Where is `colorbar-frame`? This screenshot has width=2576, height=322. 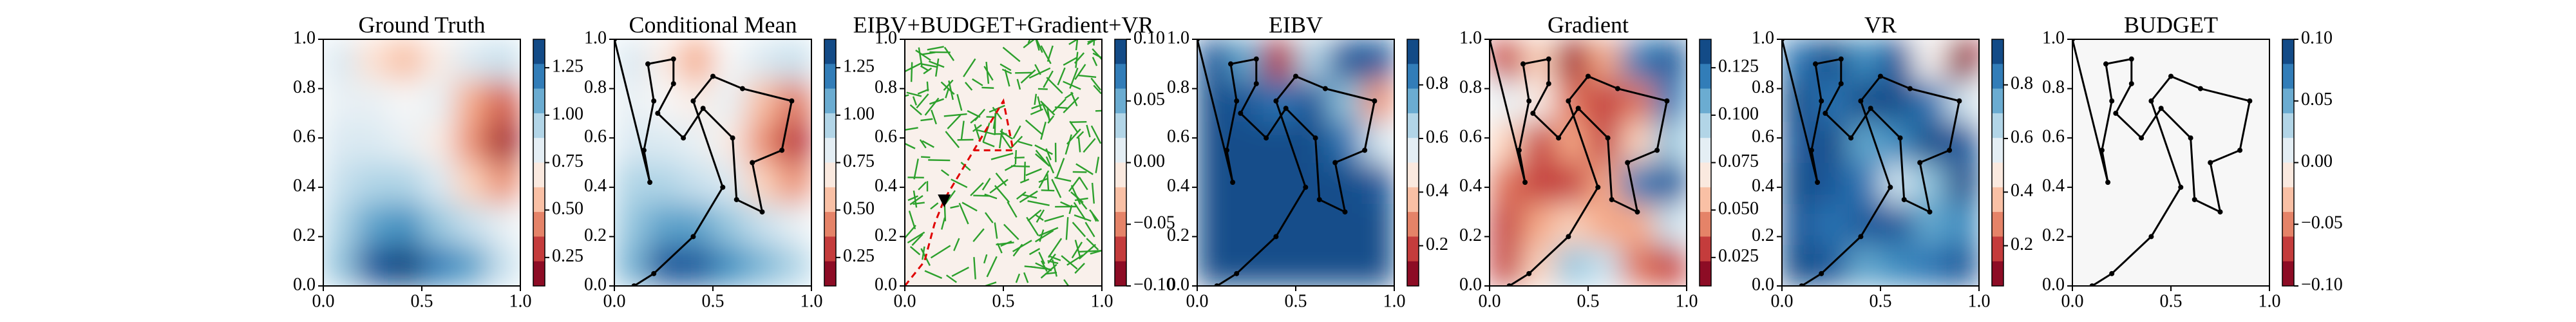 colorbar-frame is located at coordinates (1997, 163).